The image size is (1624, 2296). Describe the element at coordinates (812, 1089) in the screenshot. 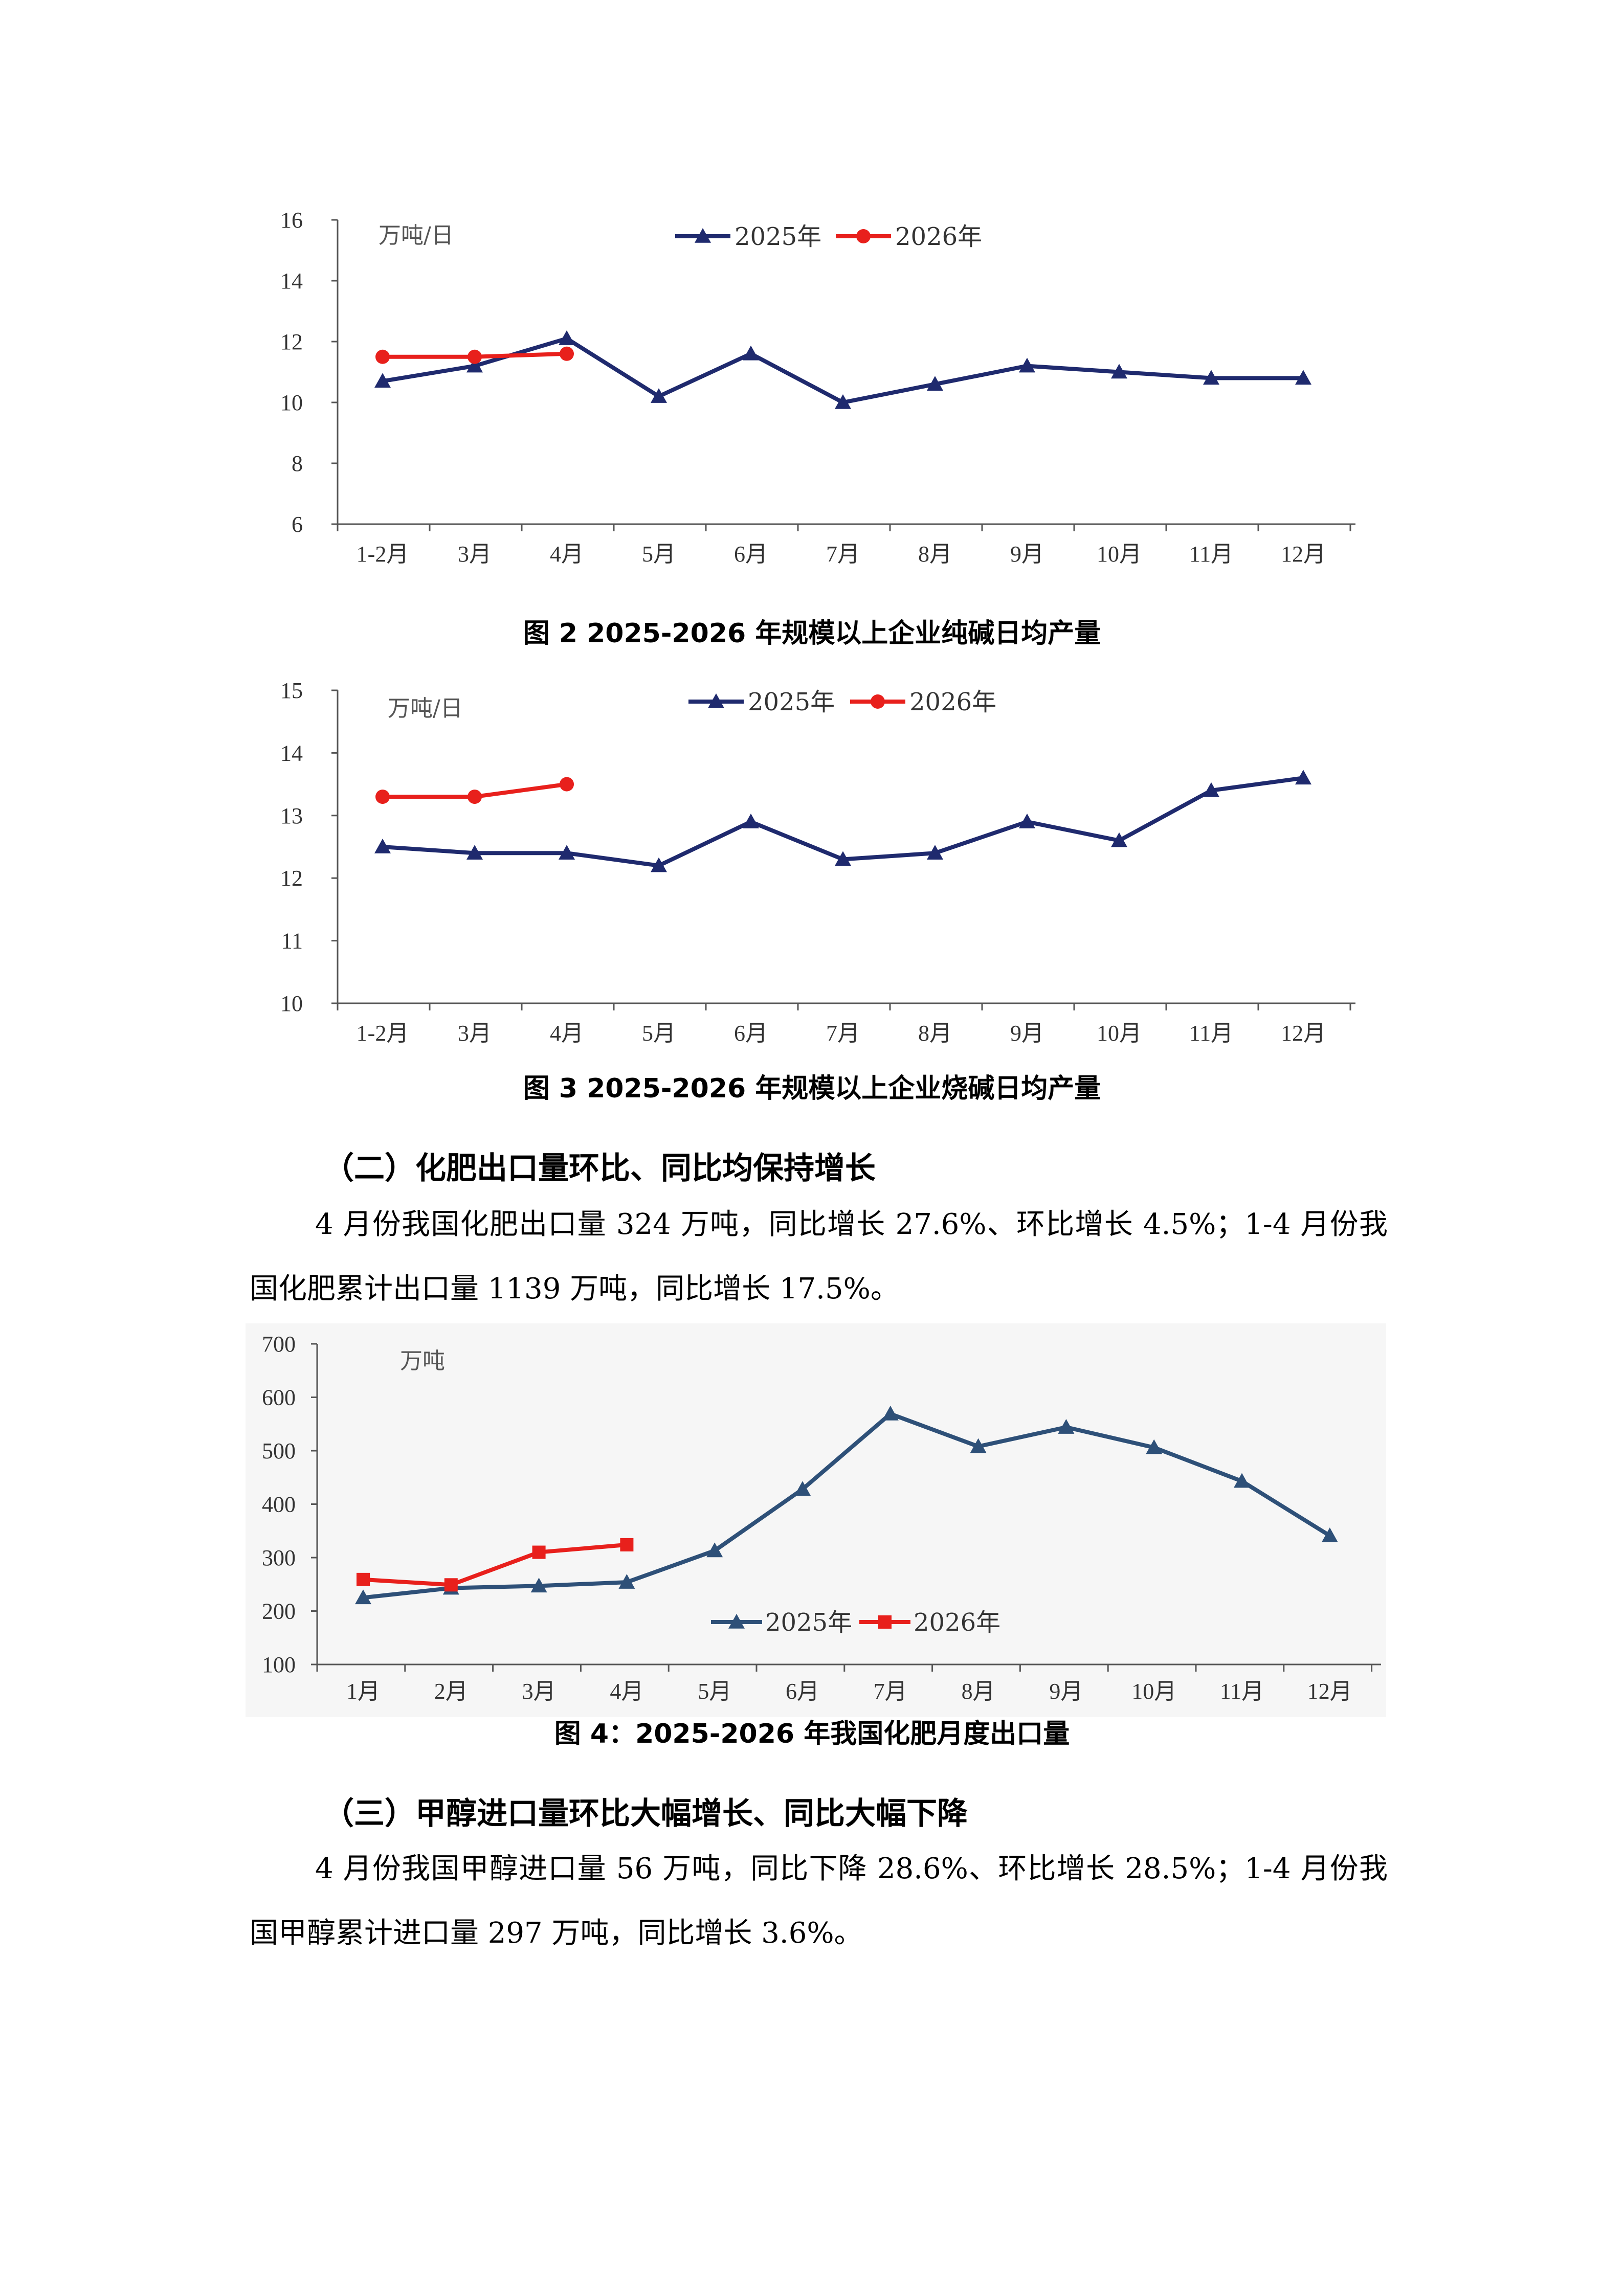

I see `figure-3-caption: 图 3 2025-2026 年规模以上企业烧碱日均产量` at that location.